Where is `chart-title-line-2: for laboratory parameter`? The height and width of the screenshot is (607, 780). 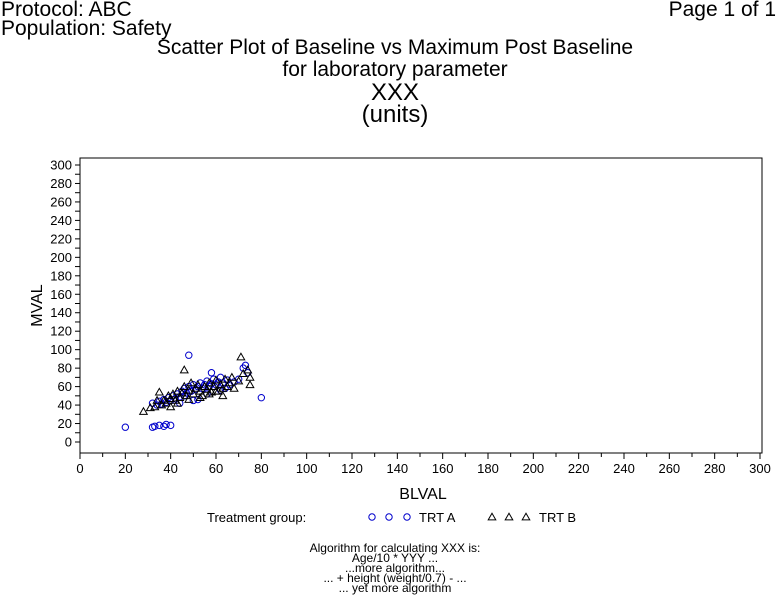 chart-title-line-2: for laboratory parameter is located at coordinates (395, 69).